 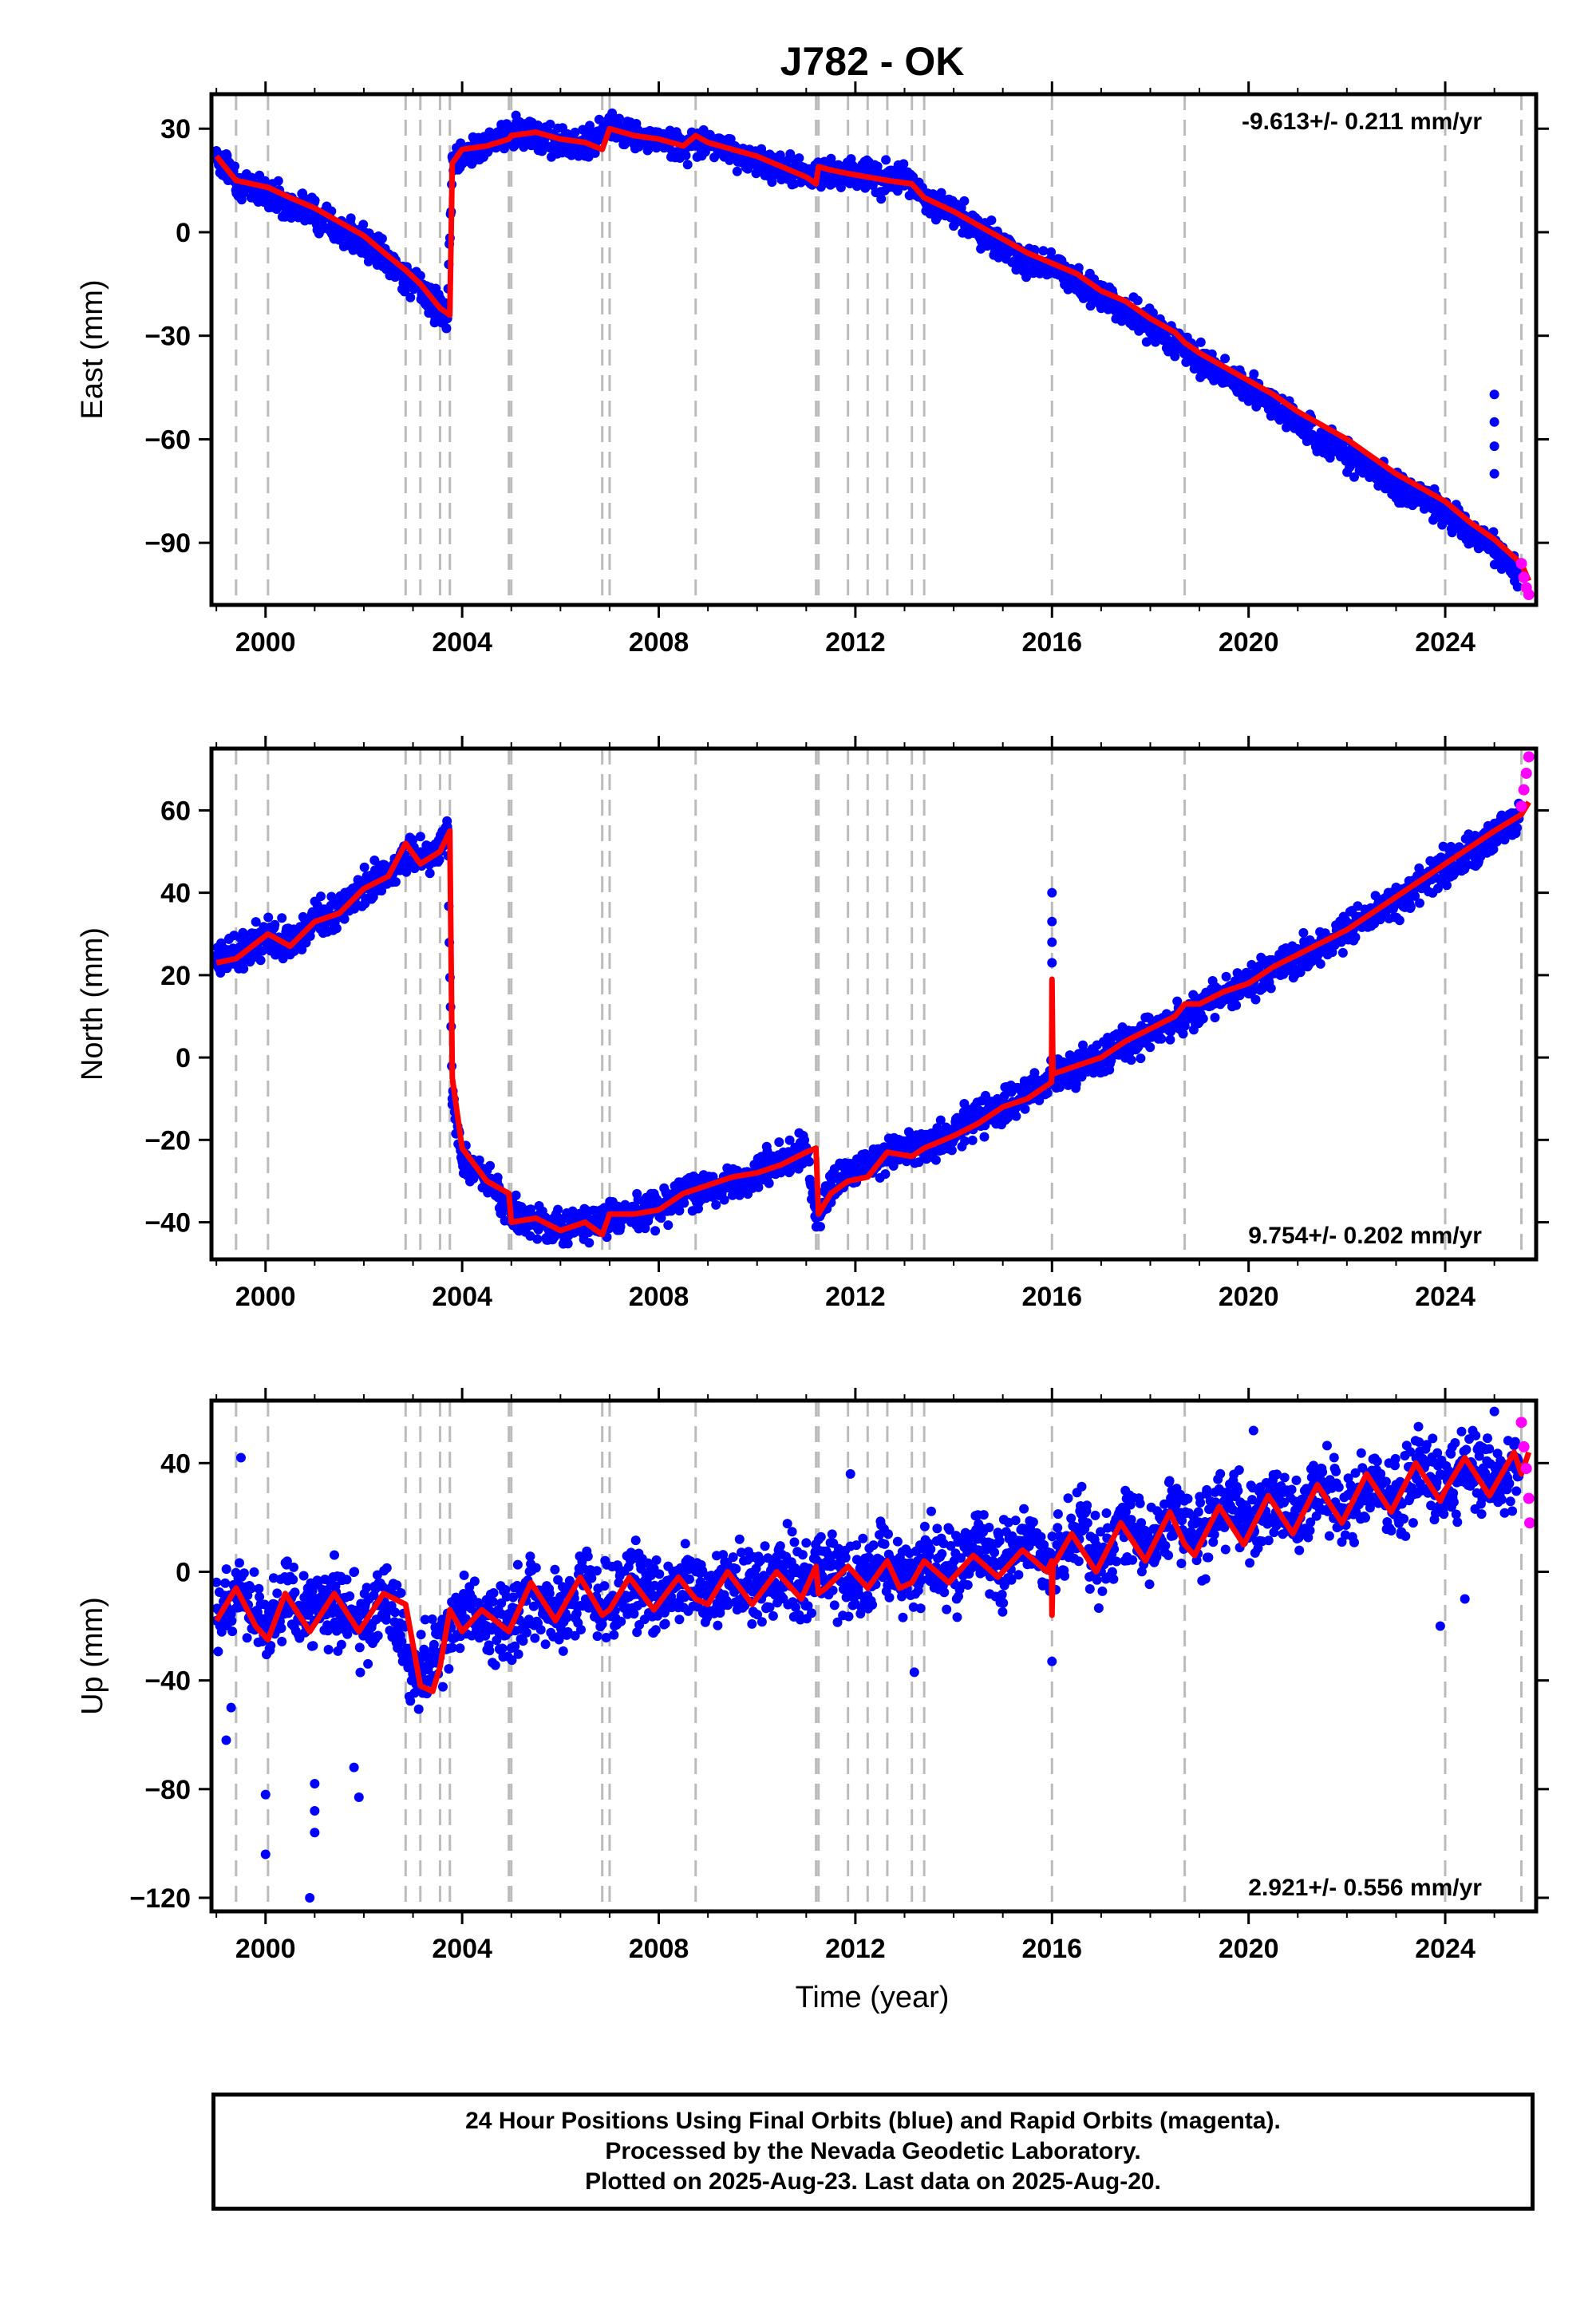 What do you see at coordinates (1445, 1297) in the screenshot?
I see `x-tick-label: 2024` at bounding box center [1445, 1297].